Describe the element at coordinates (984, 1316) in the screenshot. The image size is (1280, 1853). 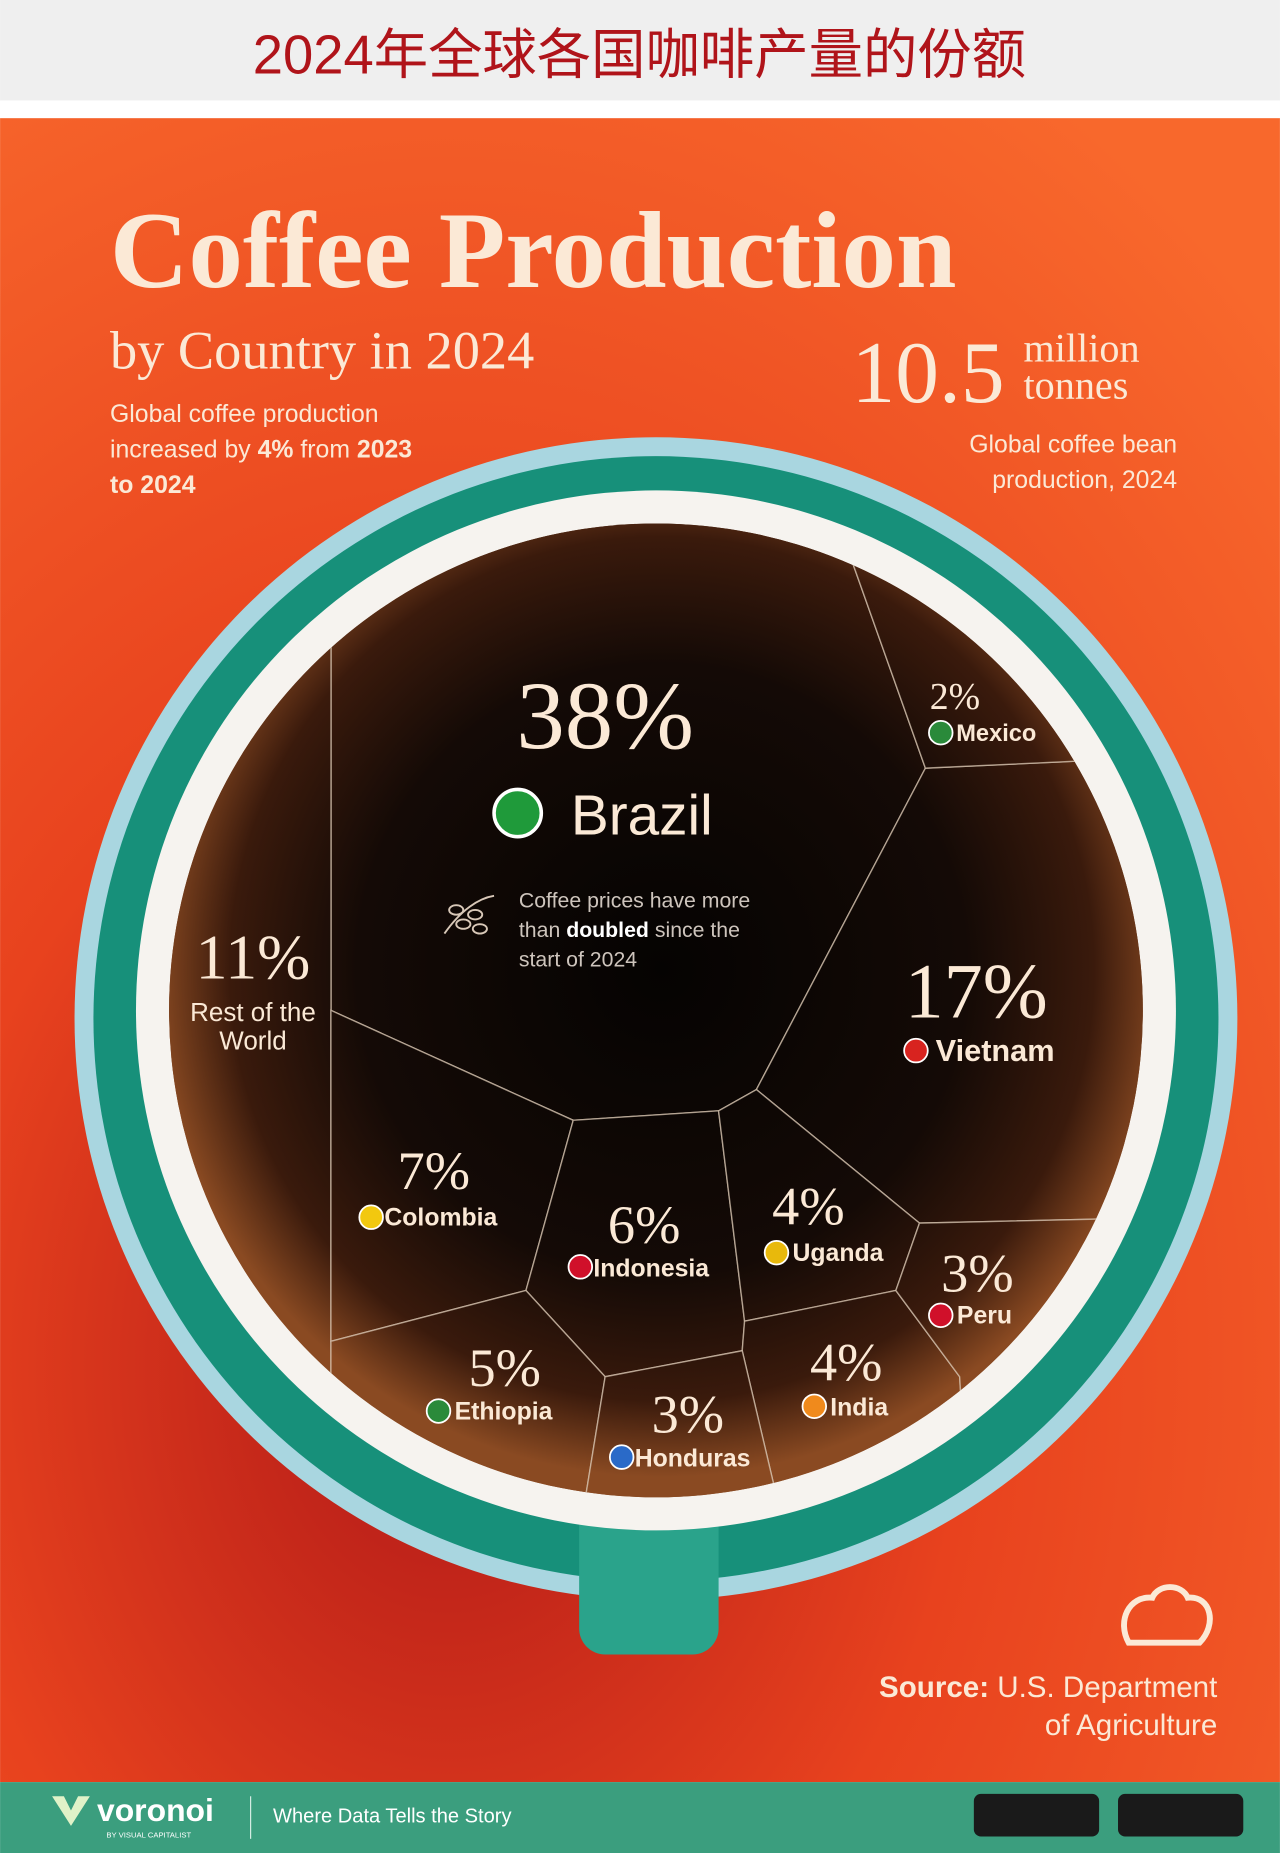
I see `category-label: Peru` at that location.